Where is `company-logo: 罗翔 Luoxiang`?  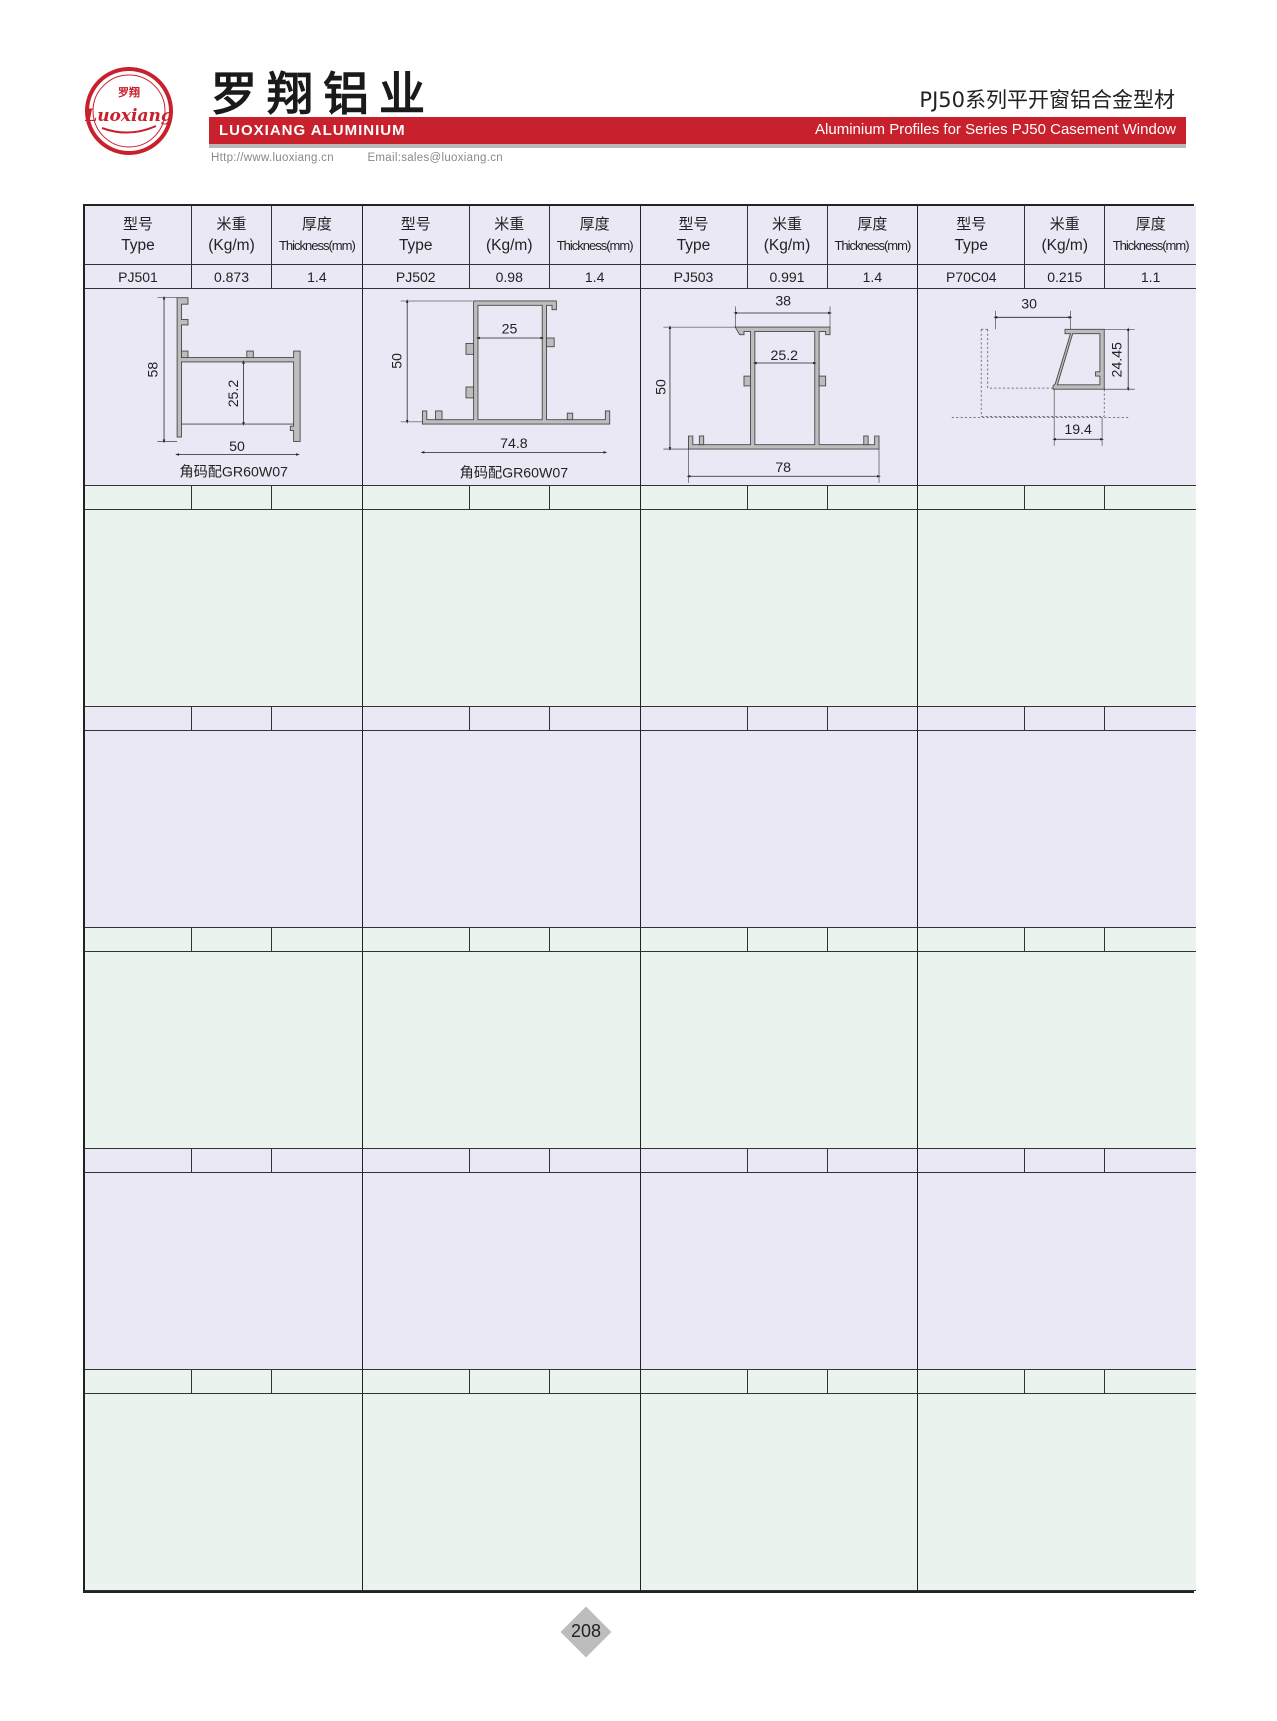 company-logo: 罗翔 Luoxiang is located at coordinates (128, 111).